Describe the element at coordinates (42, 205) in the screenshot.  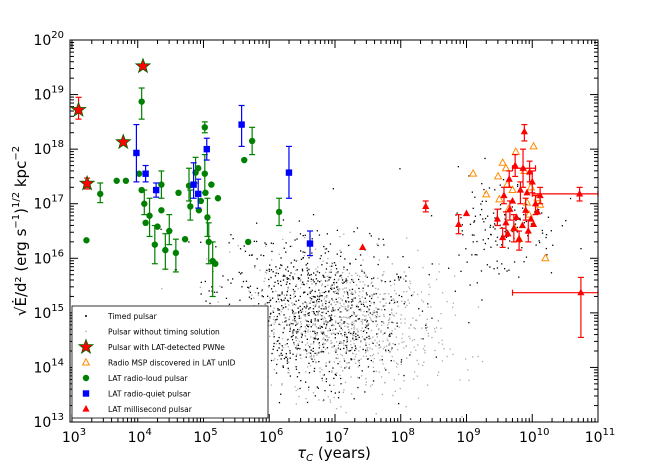
I see `y-tick-label-base: 10` at that location.